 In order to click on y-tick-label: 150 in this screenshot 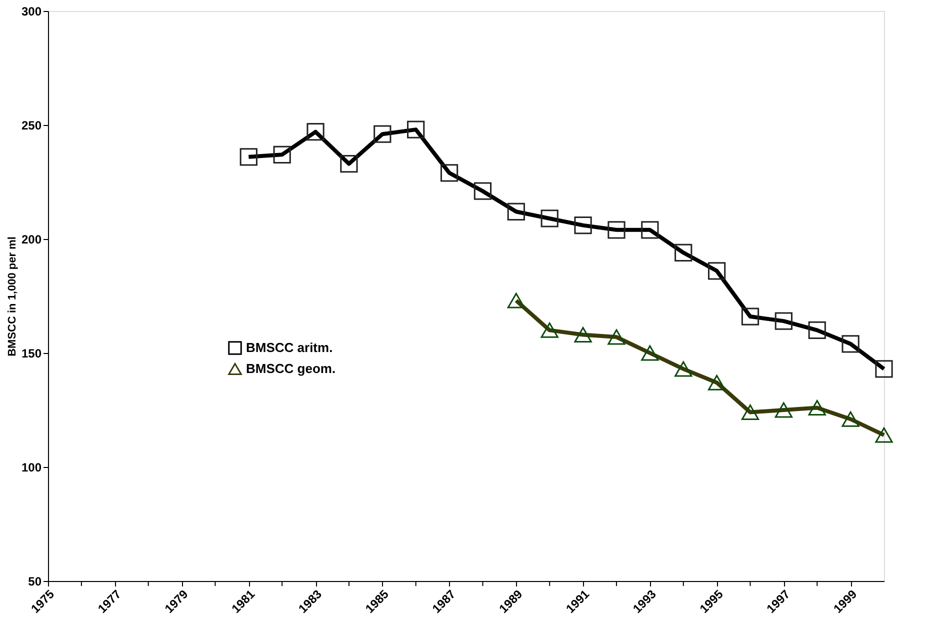, I will do `click(31, 353)`.